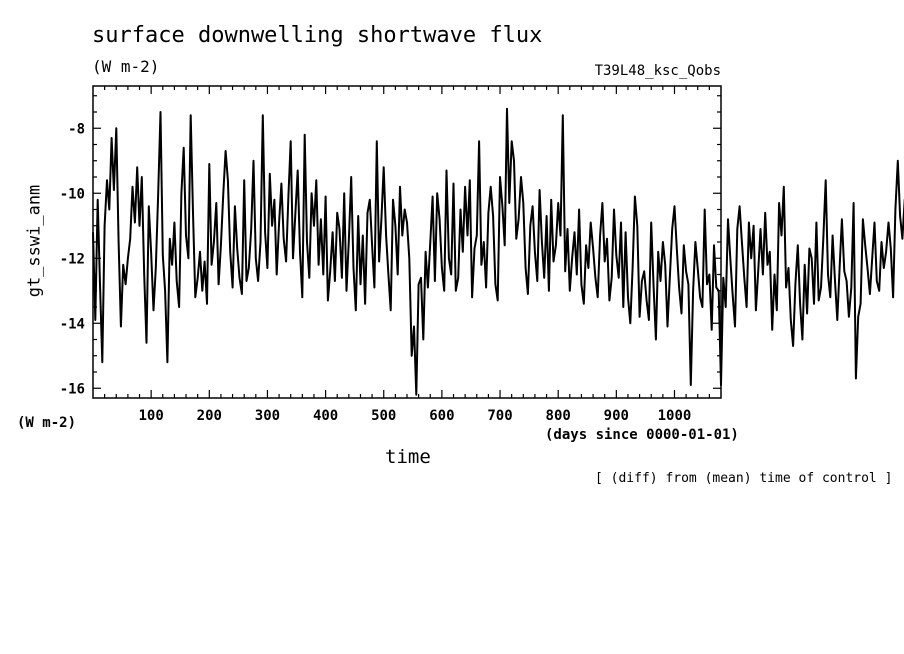 The image size is (904, 654). Describe the element at coordinates (657, 71) in the screenshot. I see `run-label: T39L48_ksc_Qobs` at that location.